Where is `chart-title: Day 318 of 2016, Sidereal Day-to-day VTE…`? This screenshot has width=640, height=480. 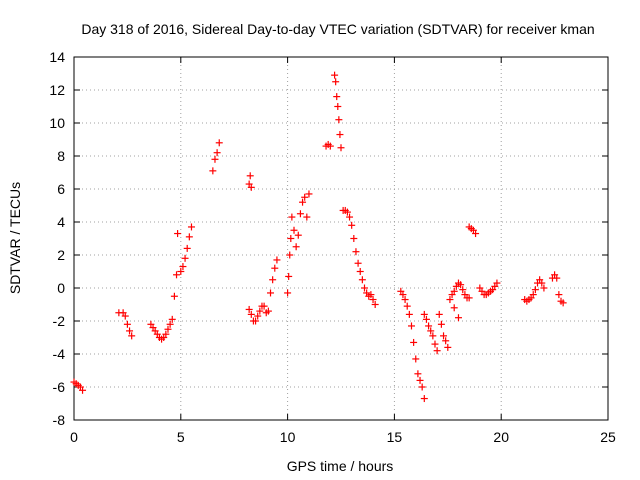 chart-title: Day 318 of 2016, Sidereal Day-to-day VTE… is located at coordinates (337, 29).